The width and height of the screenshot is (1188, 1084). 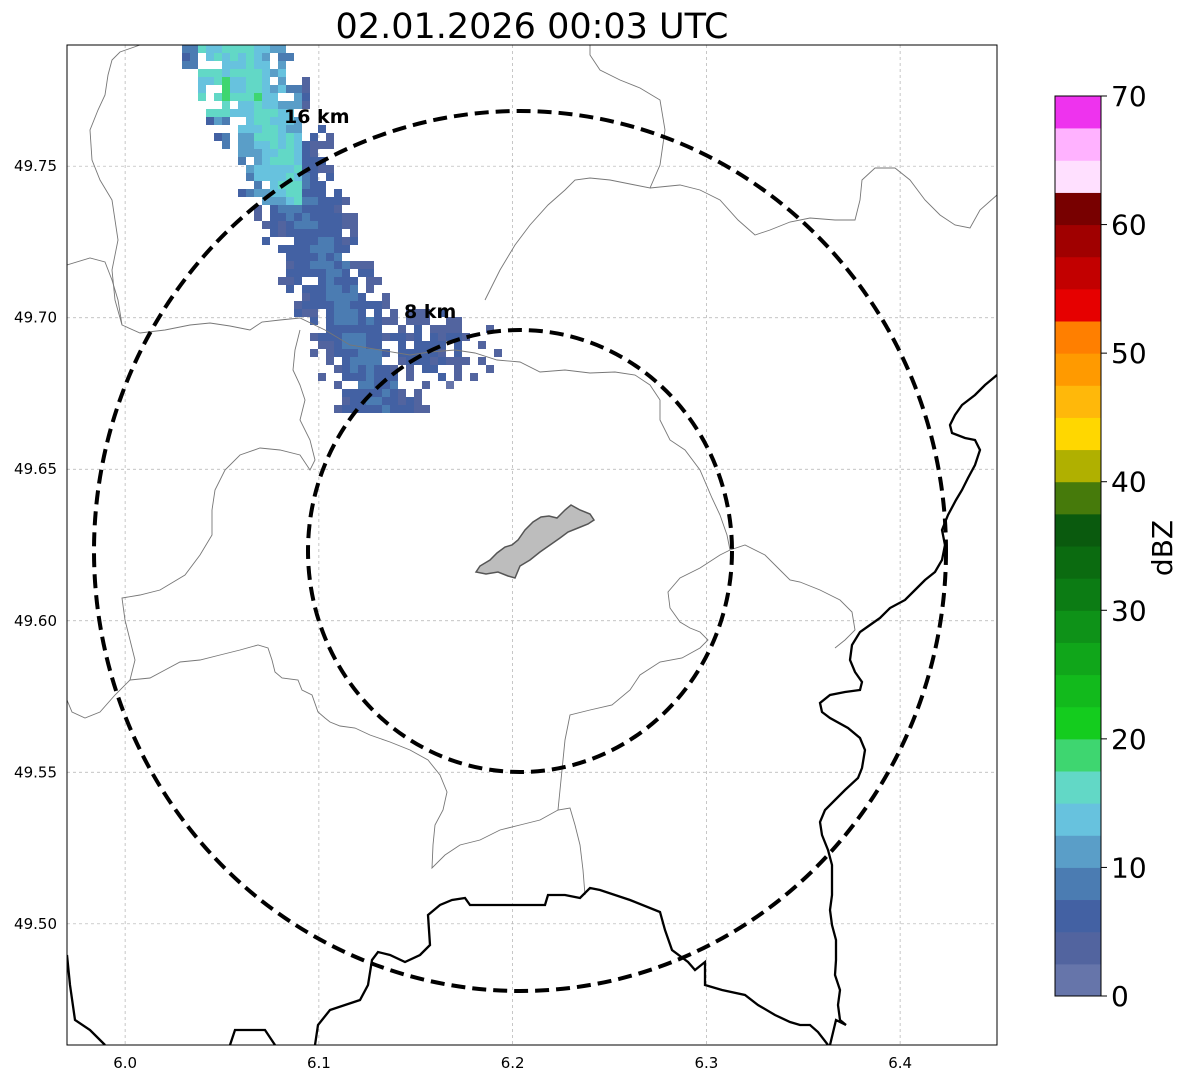 I want to click on range-ring-label-16km: 16 km, so click(x=317, y=117).